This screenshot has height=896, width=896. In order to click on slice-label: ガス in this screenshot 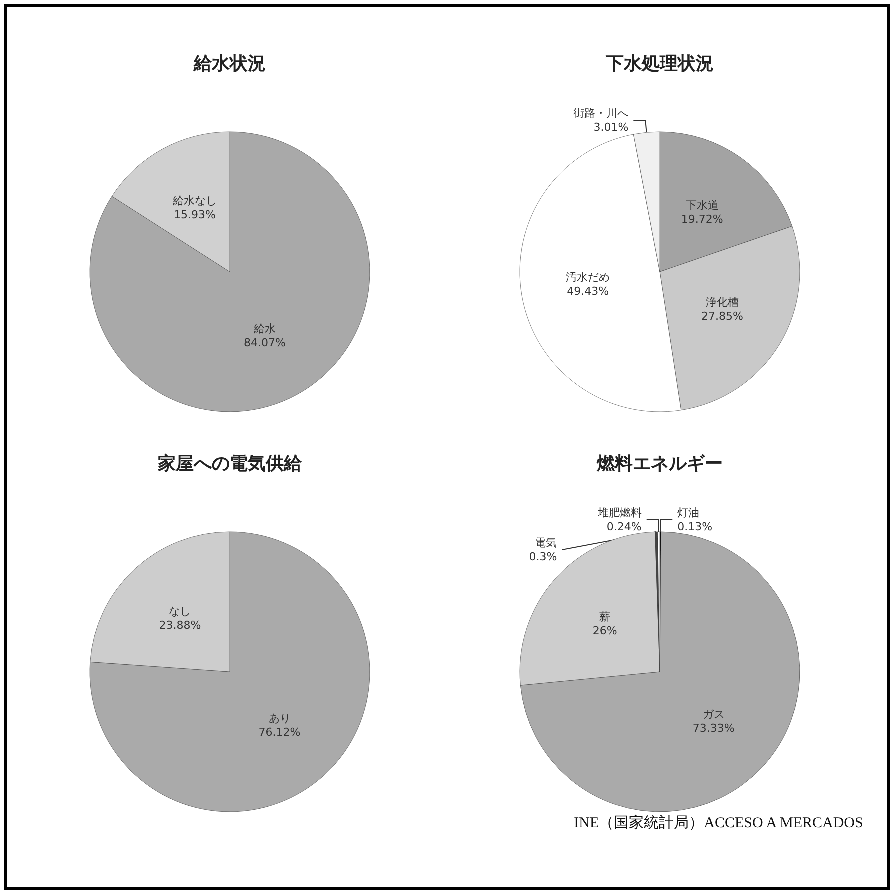, I will do `click(713, 714)`.